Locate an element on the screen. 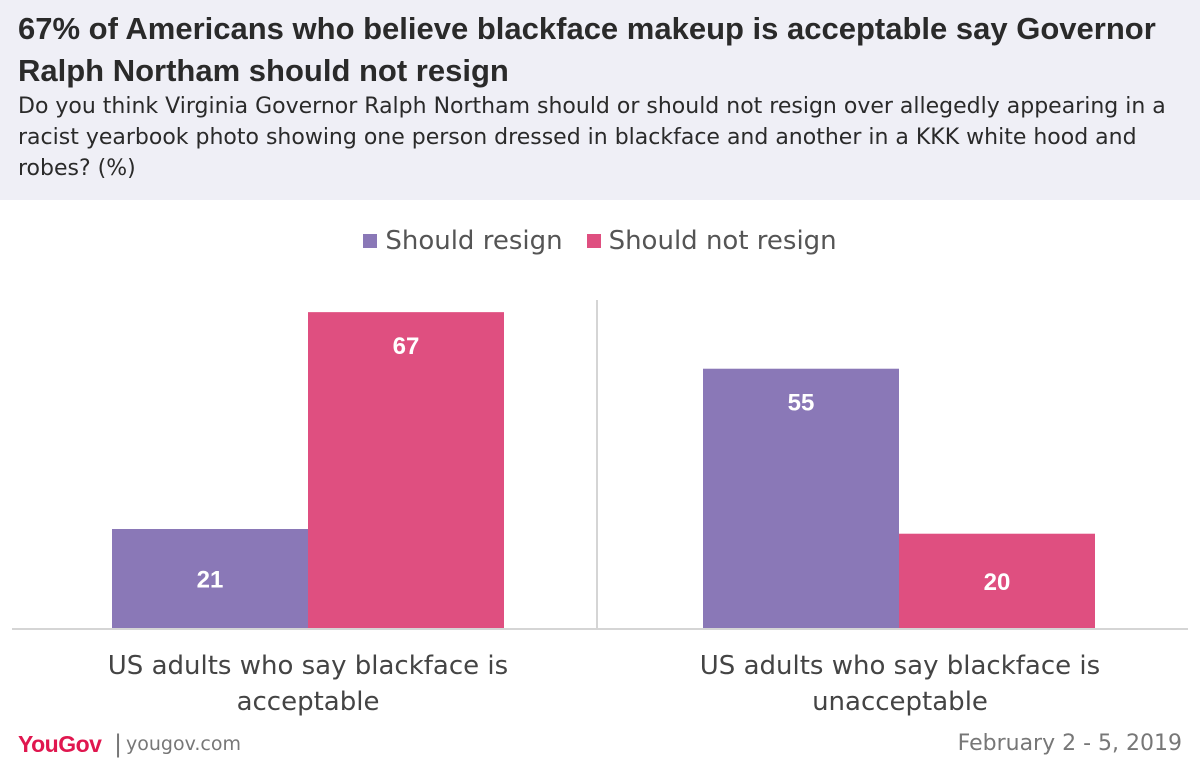 The height and width of the screenshot is (765, 1200). data-label-unacceptable-should-resign: 55 is located at coordinates (801, 403).